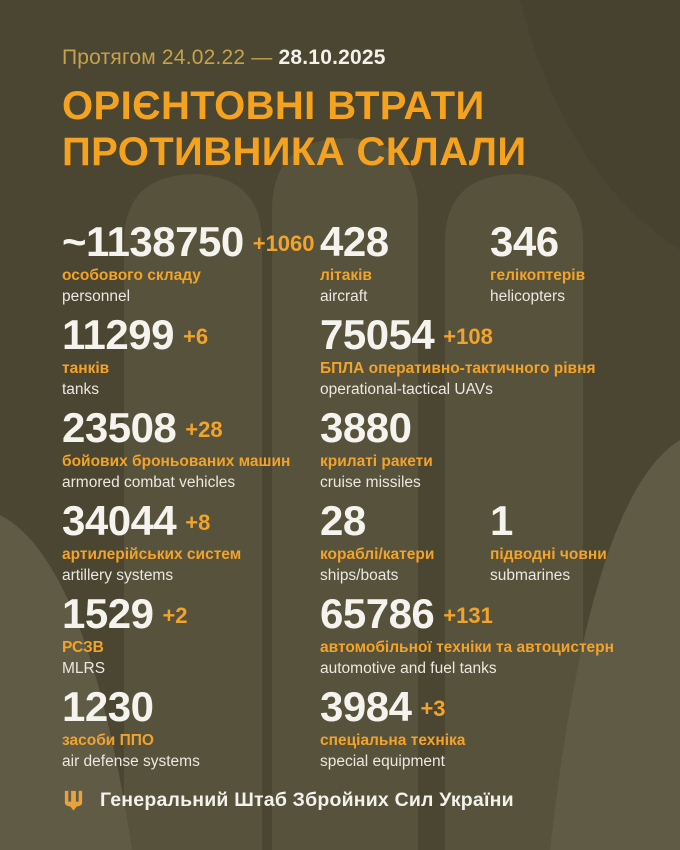 The width and height of the screenshot is (680, 850). I want to click on tryzub-trident-icon, so click(73, 800).